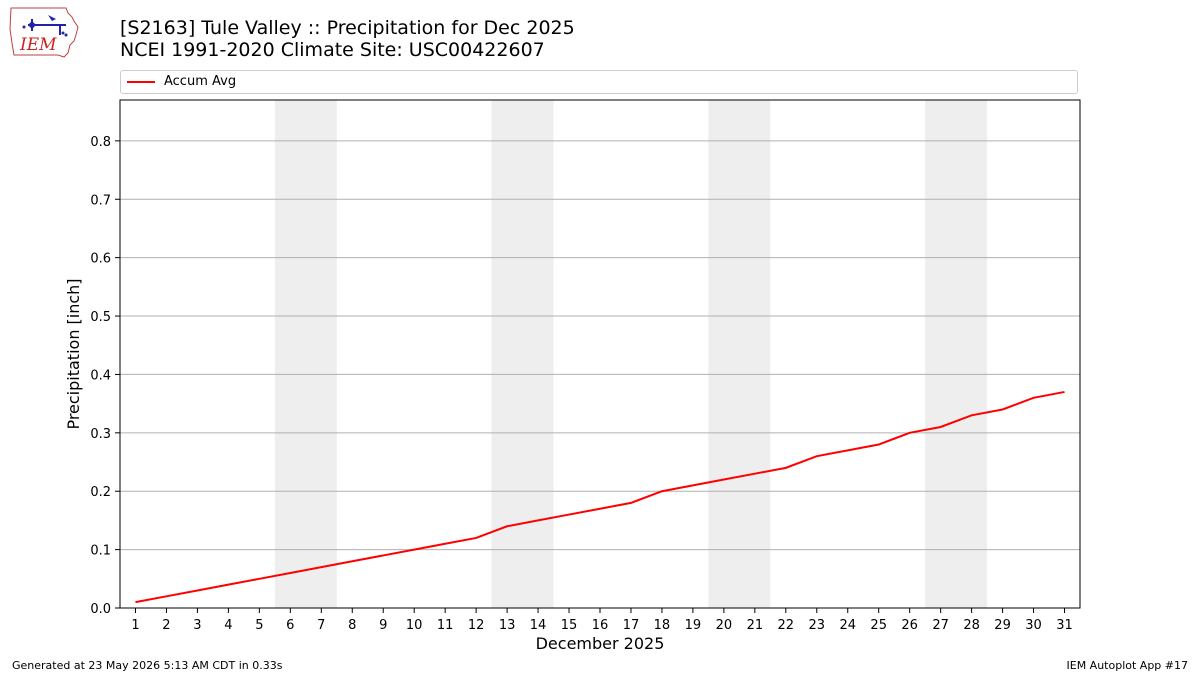  Describe the element at coordinates (631, 625) in the screenshot. I see `x-tick-label: 17` at that location.